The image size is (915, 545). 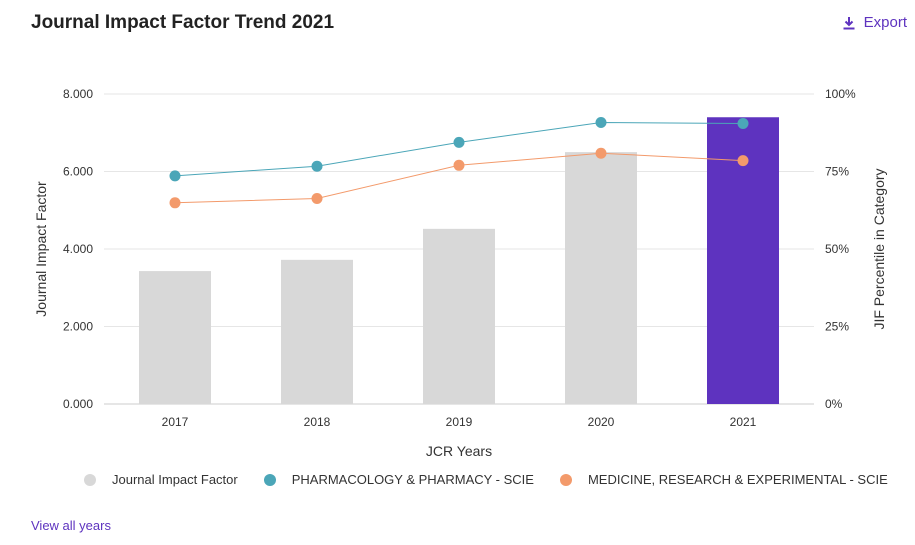 What do you see at coordinates (459, 422) in the screenshot?
I see `x-tick-label: 2019` at bounding box center [459, 422].